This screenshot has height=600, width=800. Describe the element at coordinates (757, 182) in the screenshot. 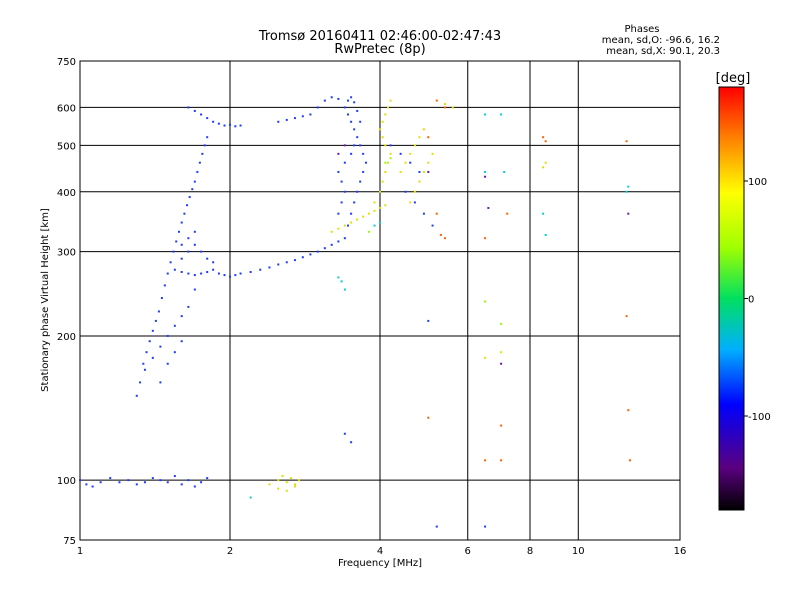

I see `colorbar-tick-label: 100` at that location.